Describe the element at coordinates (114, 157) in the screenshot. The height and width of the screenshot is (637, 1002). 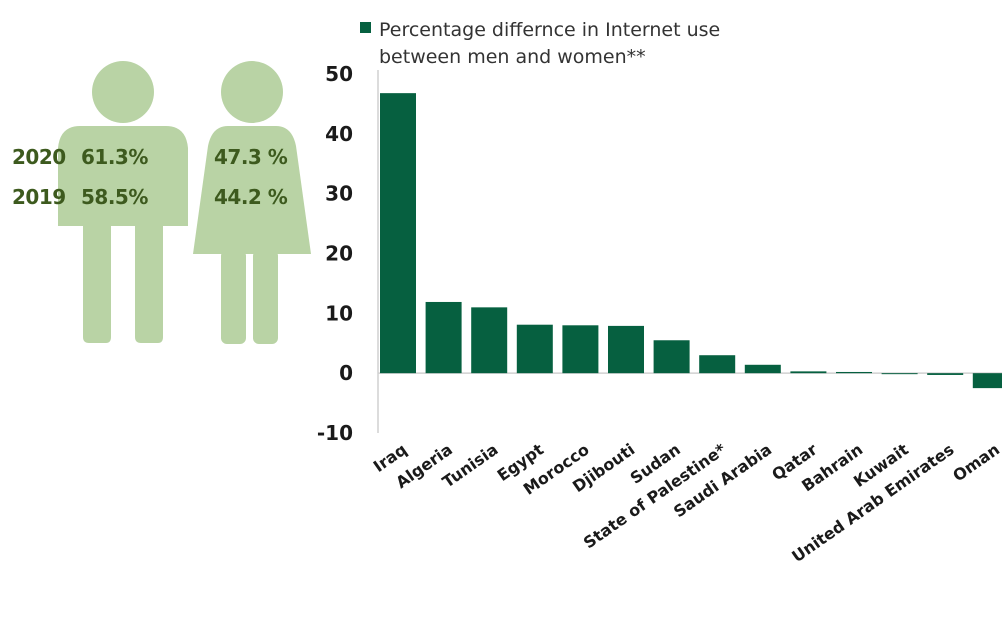
I see `stat-men-value: 61.3%` at that location.